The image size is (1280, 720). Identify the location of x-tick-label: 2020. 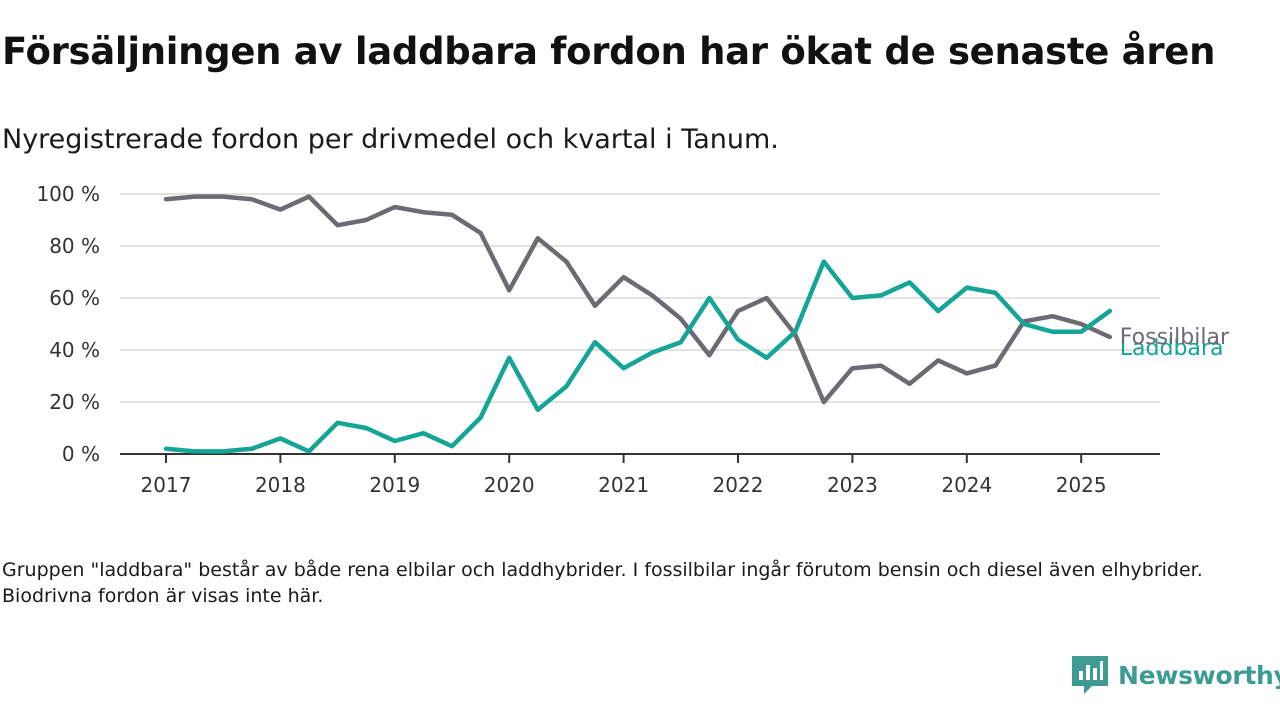
(509, 485).